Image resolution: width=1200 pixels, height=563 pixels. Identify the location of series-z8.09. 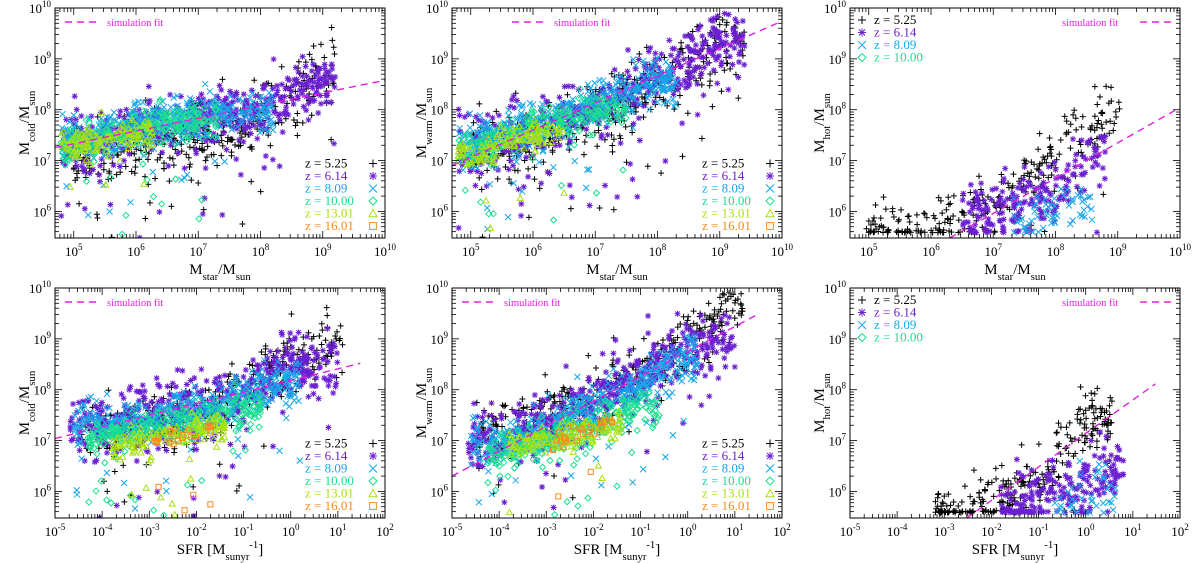
(1053, 210).